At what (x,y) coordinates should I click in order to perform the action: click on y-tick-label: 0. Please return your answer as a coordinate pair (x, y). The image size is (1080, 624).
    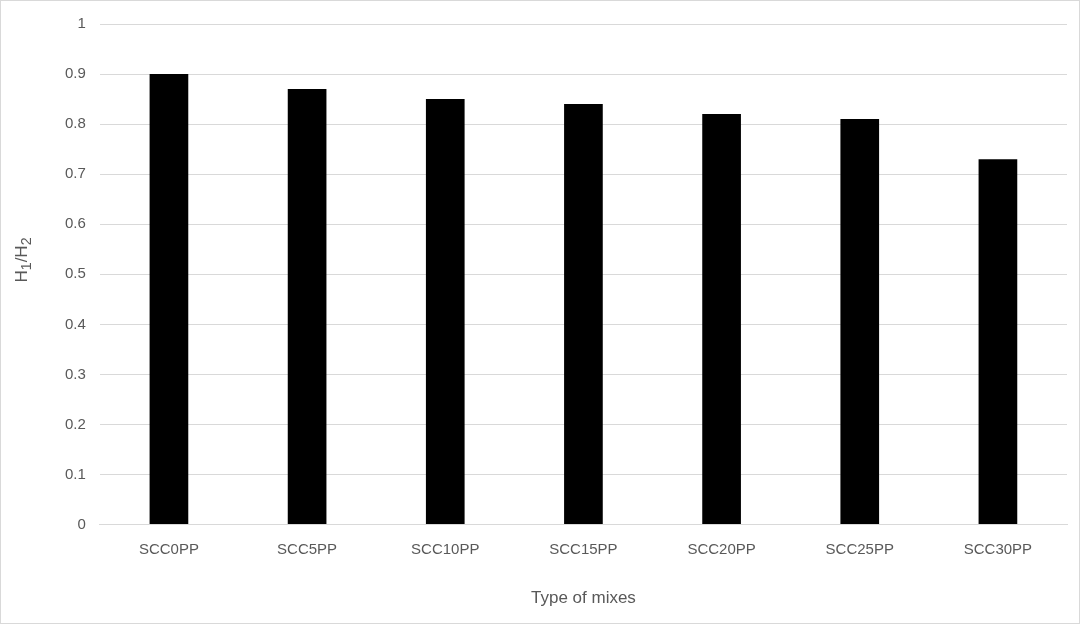
    Looking at the image, I should click on (81, 523).